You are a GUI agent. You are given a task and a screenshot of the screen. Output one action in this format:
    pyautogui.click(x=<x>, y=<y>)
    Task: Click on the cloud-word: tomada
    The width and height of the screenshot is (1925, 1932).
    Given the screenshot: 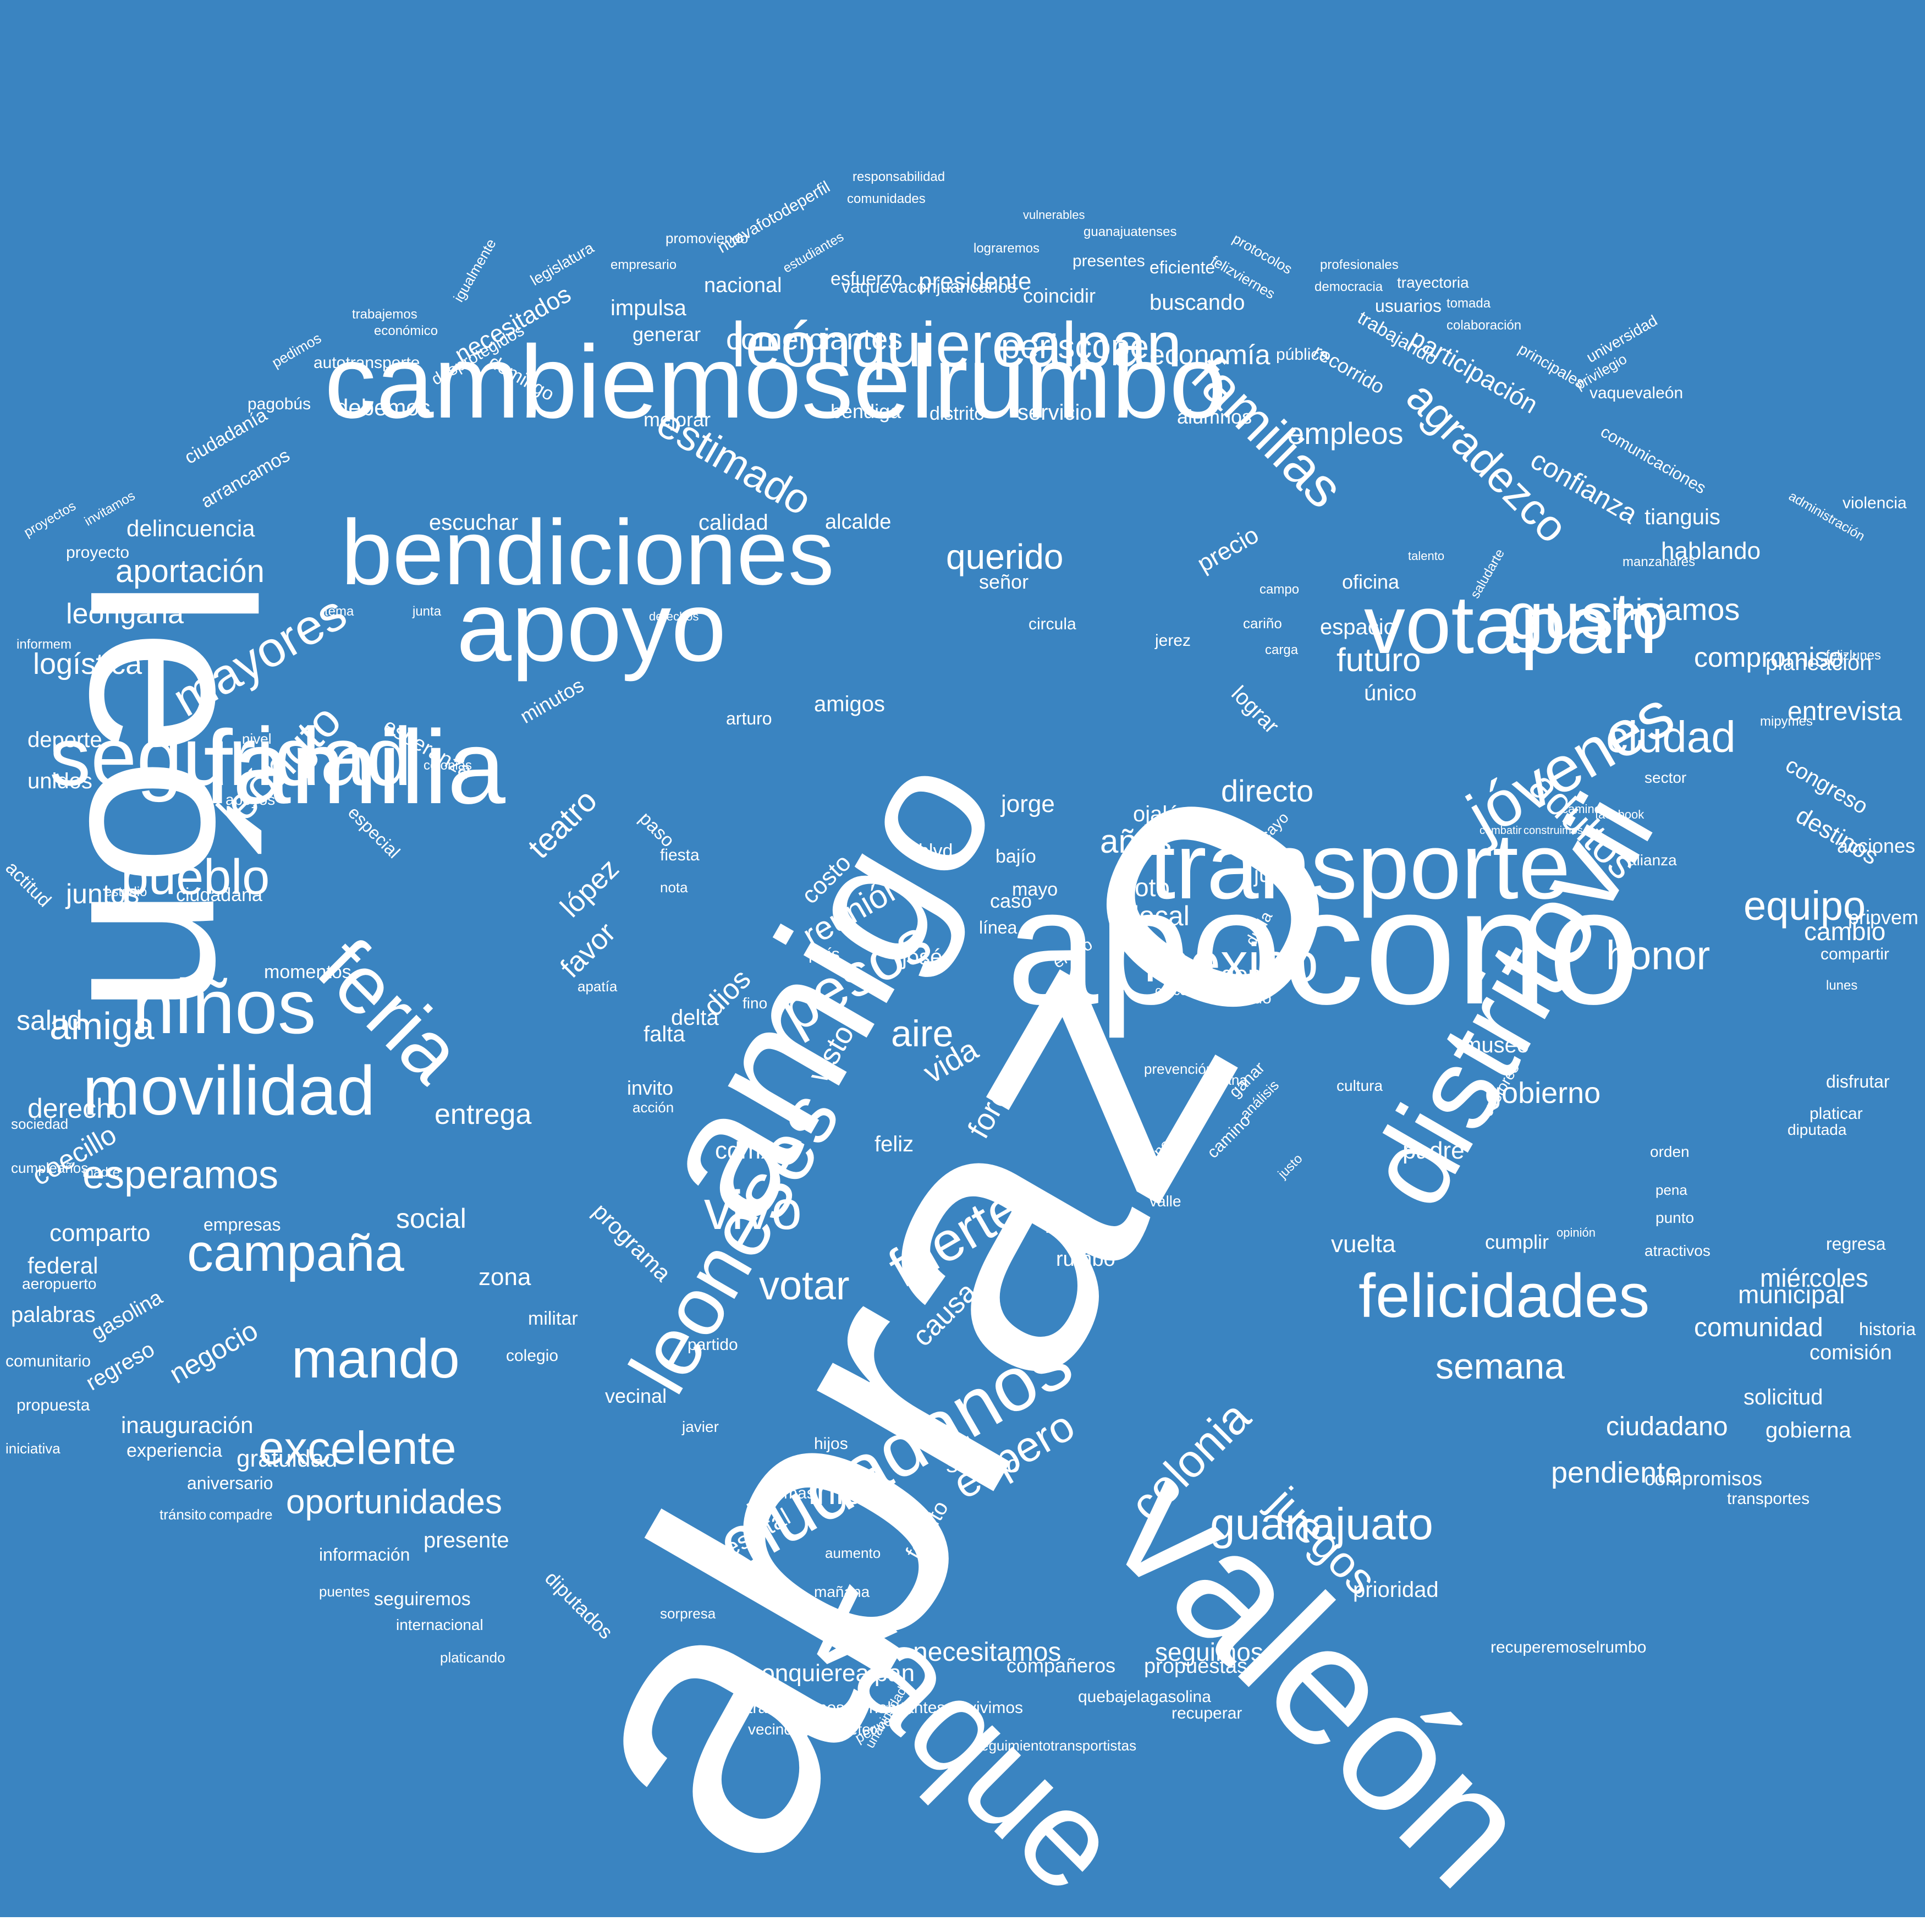 What is the action you would take?
    pyautogui.click(x=1469, y=303)
    